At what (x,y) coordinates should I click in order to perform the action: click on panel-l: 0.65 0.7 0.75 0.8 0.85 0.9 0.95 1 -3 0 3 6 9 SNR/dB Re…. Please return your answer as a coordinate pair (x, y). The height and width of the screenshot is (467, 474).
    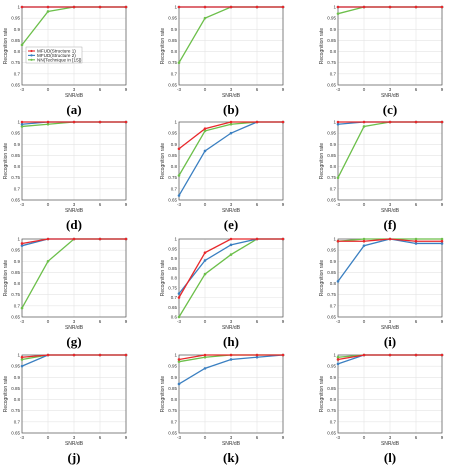
    Looking at the image, I should click on (381, 409).